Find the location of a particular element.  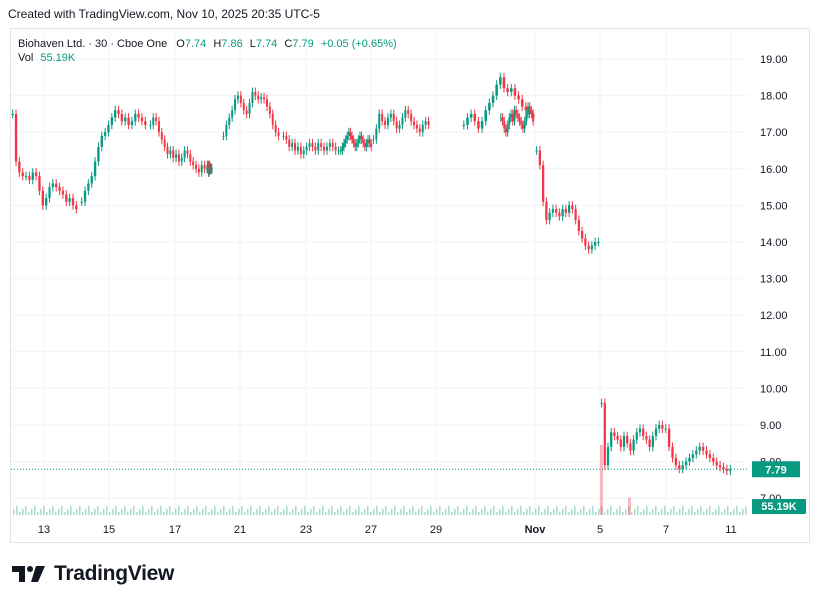

volume-badge is located at coordinates (779, 506).